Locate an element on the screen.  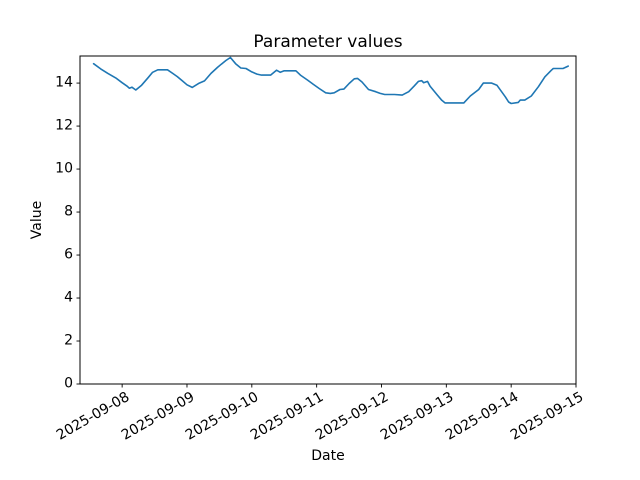
x-axis-label: Date is located at coordinates (328, 456).